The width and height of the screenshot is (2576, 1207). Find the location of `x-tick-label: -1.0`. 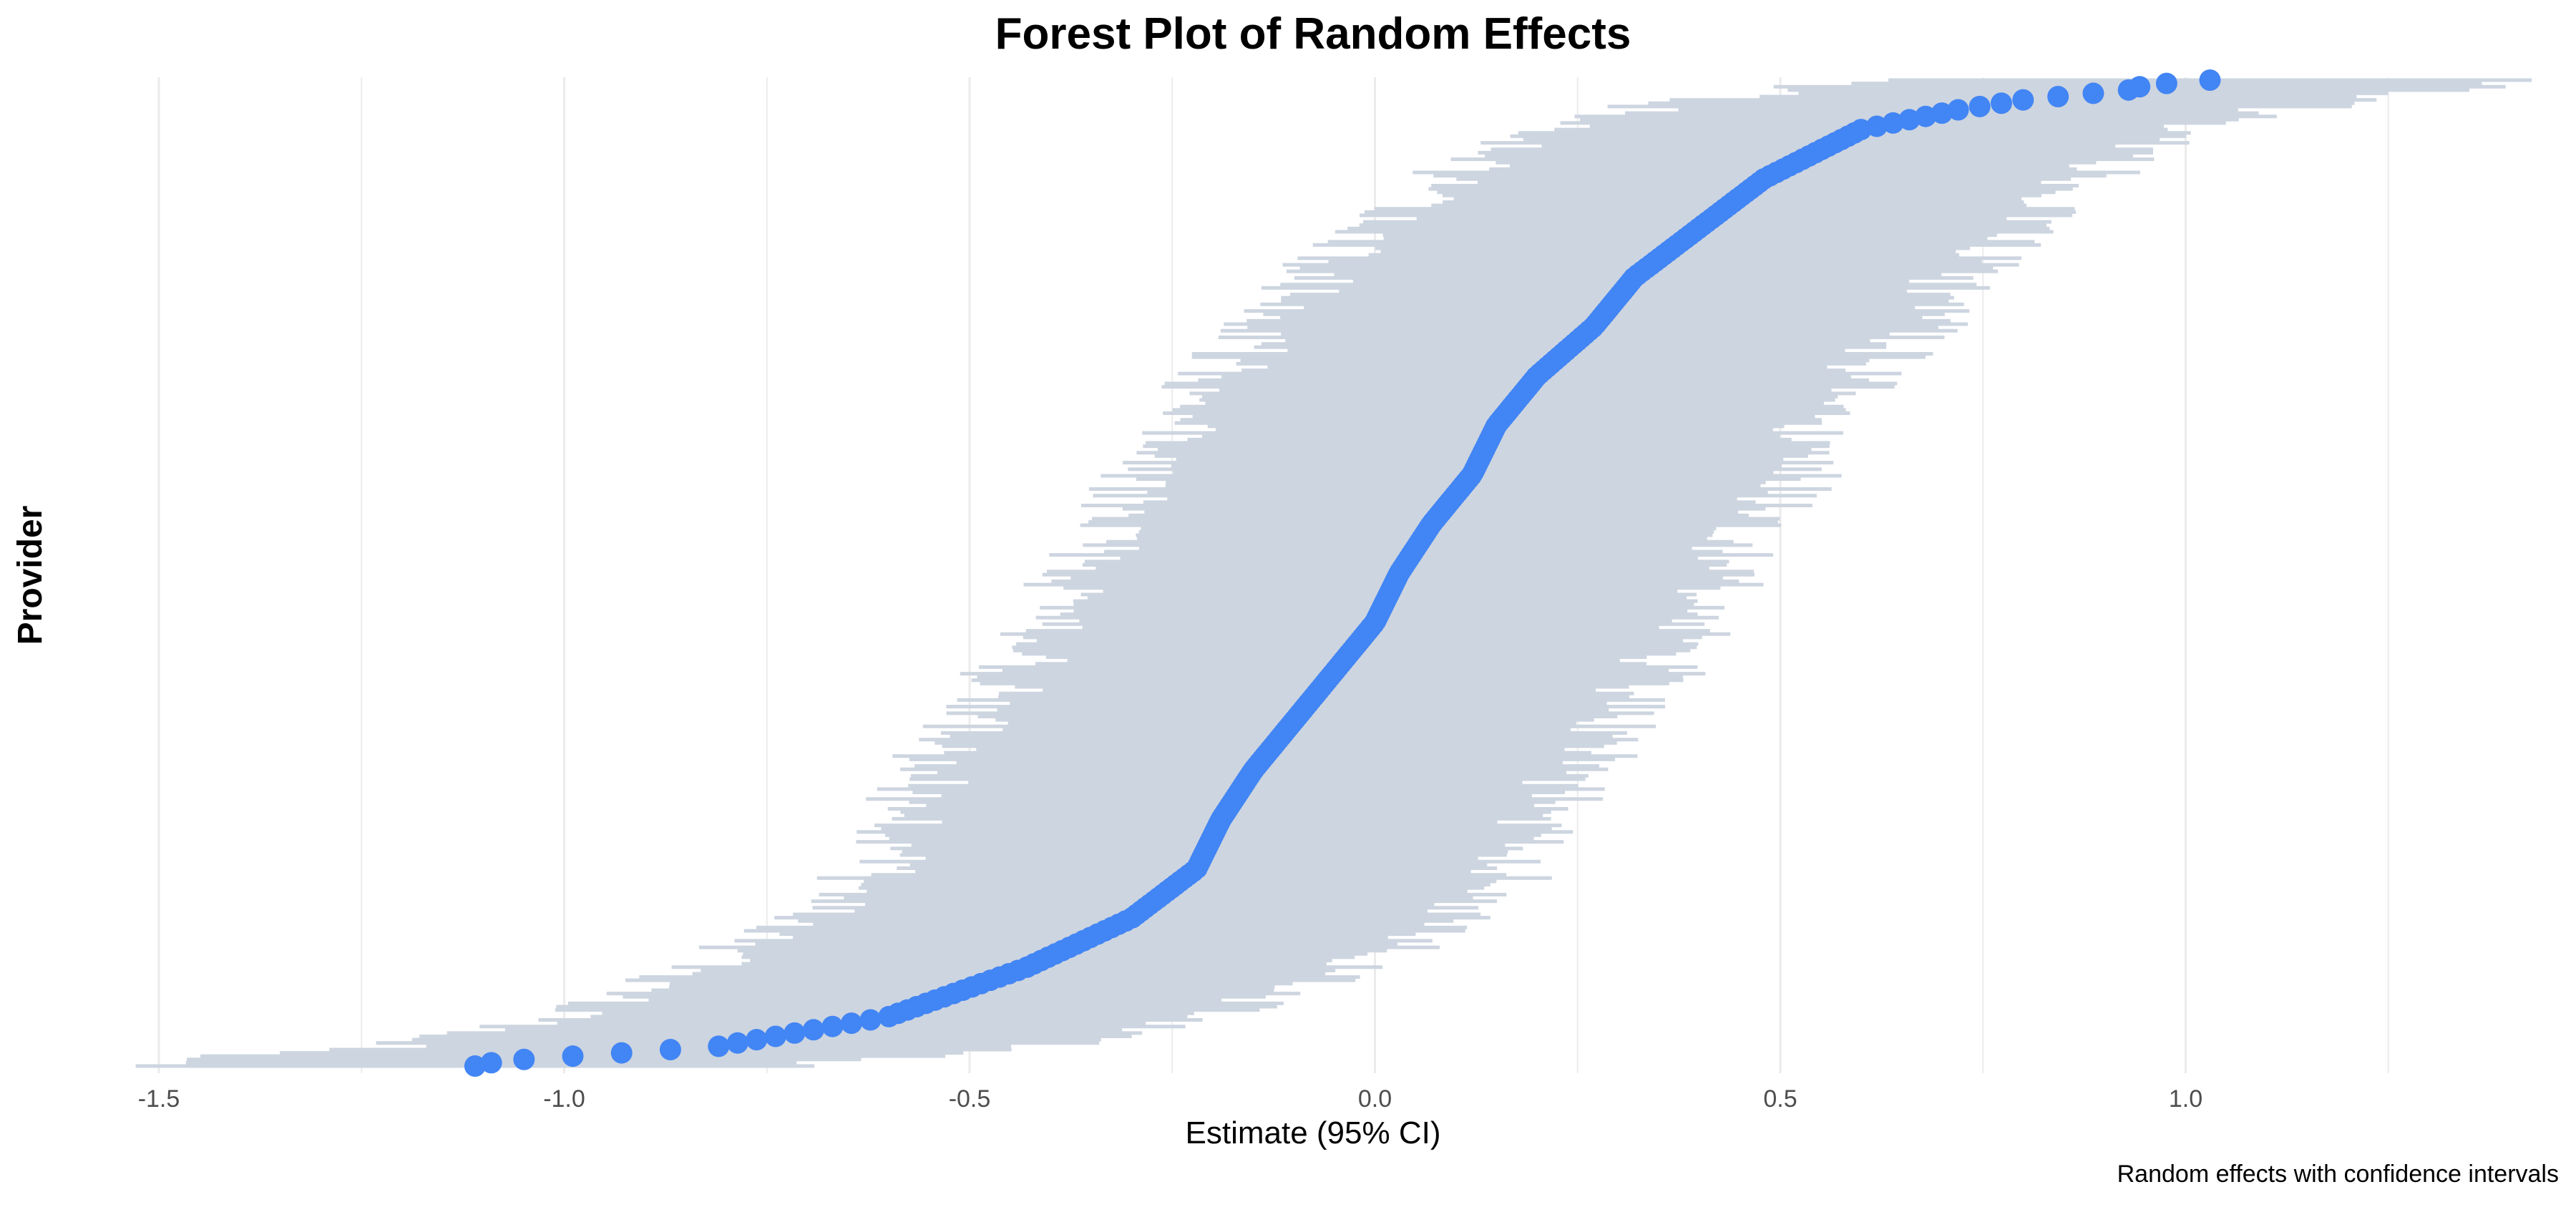

x-tick-label: -1.0 is located at coordinates (564, 1099).